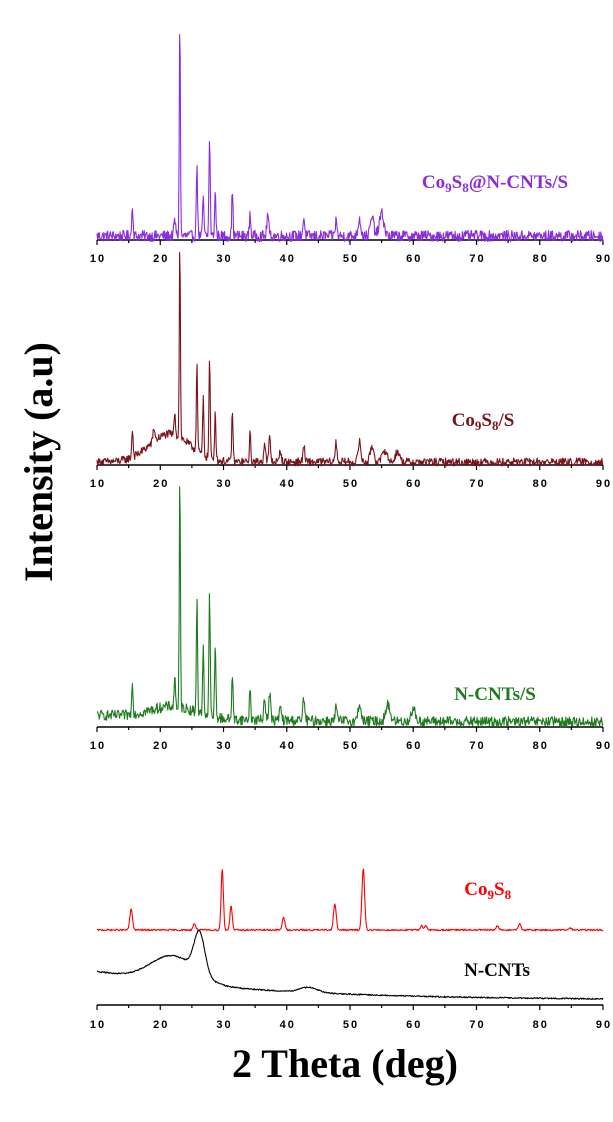  What do you see at coordinates (495, 183) in the screenshot?
I see `series-label: Co9S8@N-CNTs/S` at bounding box center [495, 183].